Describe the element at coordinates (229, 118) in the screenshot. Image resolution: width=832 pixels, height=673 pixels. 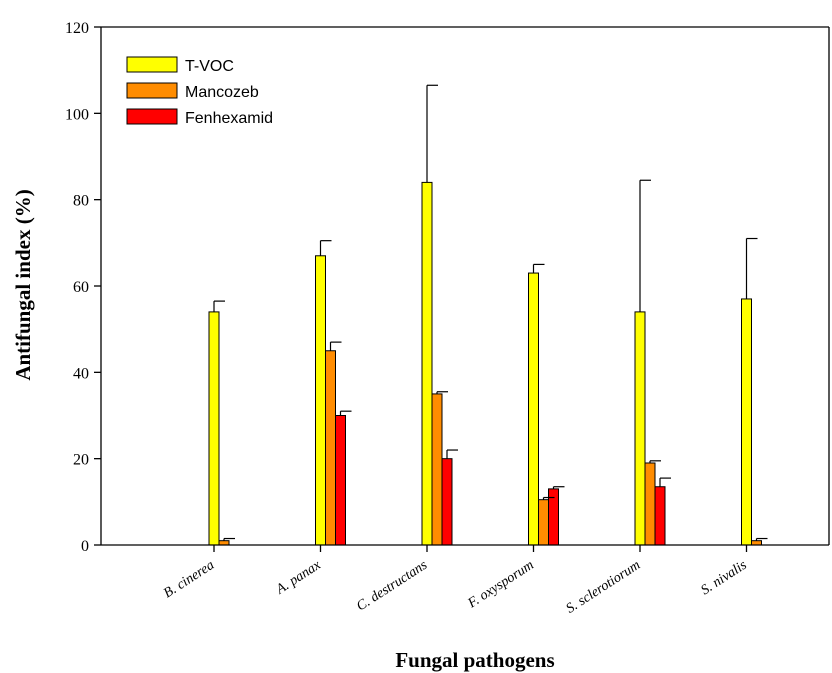
I see `legend-label: Fenhexamid` at that location.